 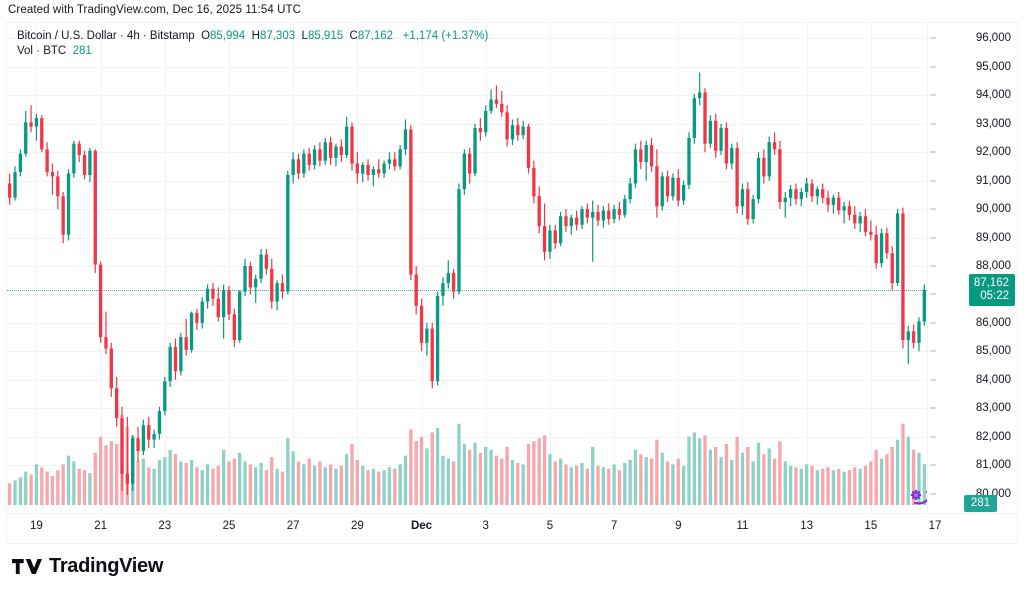 I want to click on time-tick-label: 19, so click(x=36, y=526).